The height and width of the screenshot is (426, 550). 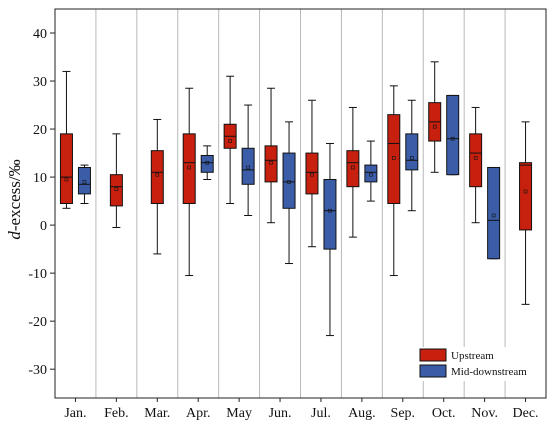 What do you see at coordinates (157, 413) in the screenshot?
I see `x-tick-label: Mar.` at bounding box center [157, 413].